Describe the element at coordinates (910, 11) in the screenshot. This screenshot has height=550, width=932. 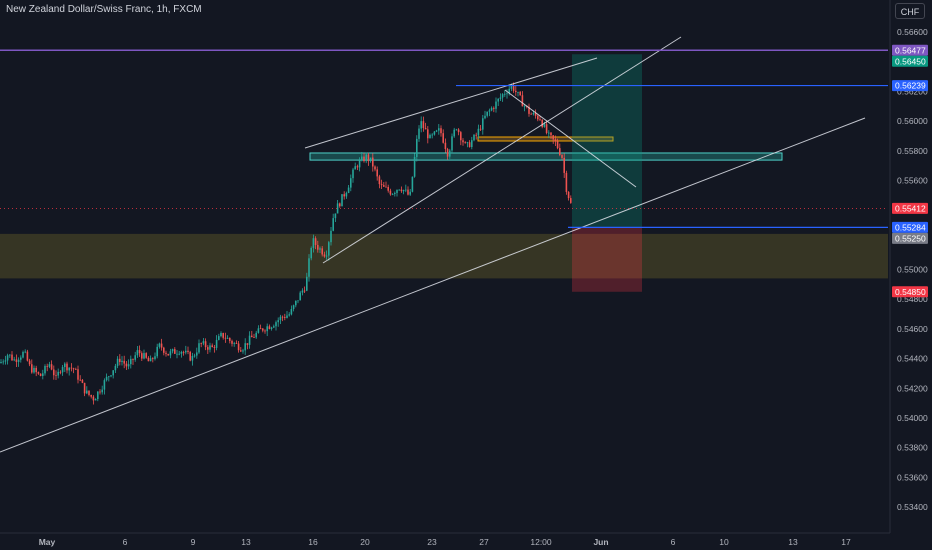
I see `currency-button: CHF` at that location.